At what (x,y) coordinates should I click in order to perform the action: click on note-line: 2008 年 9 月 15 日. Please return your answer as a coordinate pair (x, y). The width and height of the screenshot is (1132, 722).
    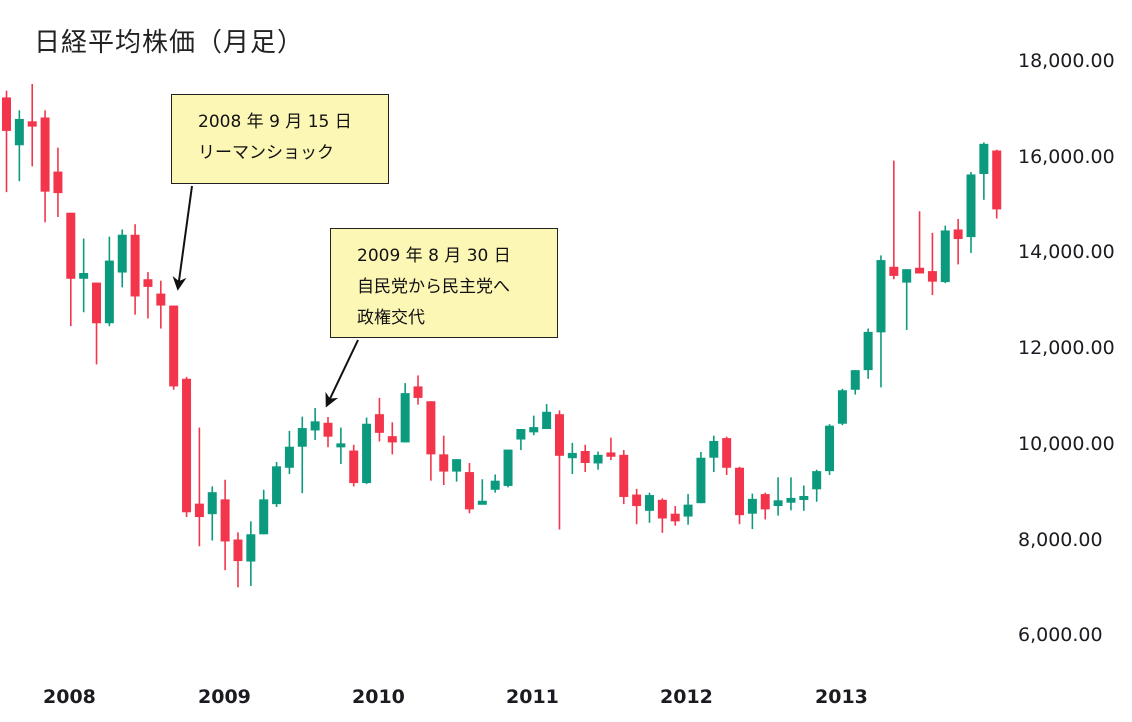
    Looking at the image, I should click on (275, 122).